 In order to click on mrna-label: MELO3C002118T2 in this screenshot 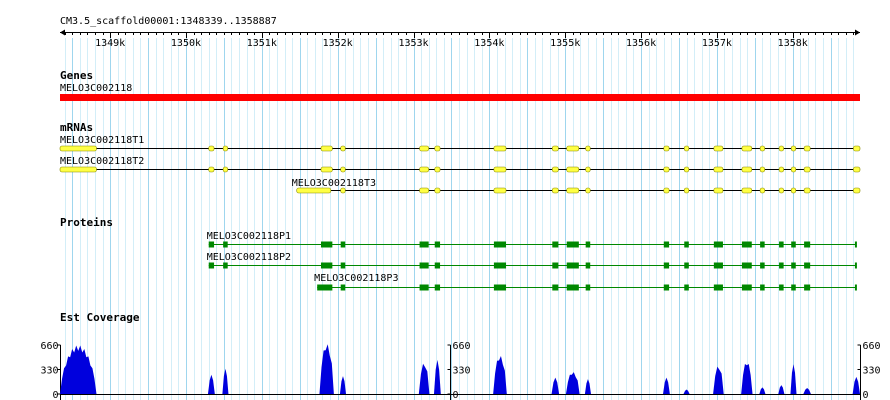, I will do `click(102, 161)`.